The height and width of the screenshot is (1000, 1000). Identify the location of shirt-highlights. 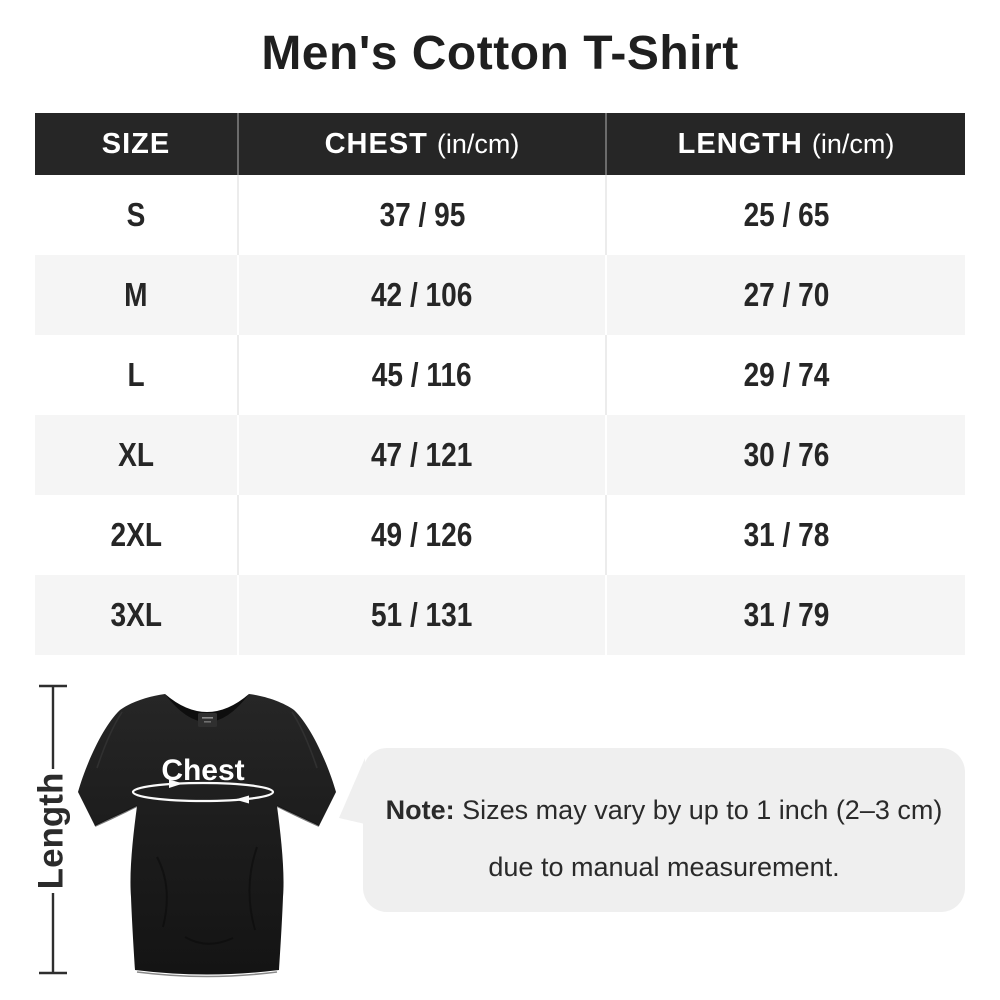
(207, 844).